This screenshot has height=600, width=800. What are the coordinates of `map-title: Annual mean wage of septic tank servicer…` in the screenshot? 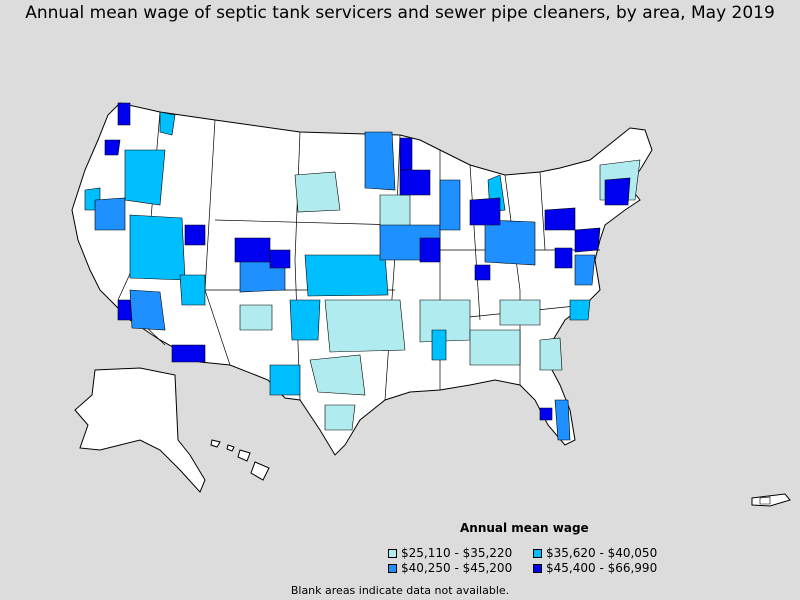 It's located at (400, 13).